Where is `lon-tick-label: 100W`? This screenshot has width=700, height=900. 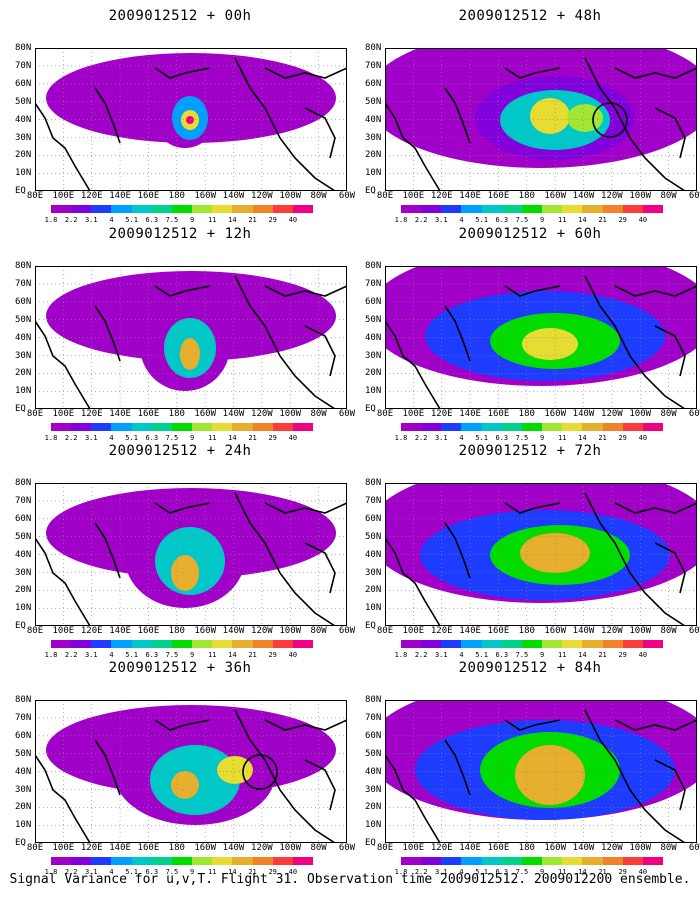
lon-tick-label: 100W is located at coordinates (290, 196).